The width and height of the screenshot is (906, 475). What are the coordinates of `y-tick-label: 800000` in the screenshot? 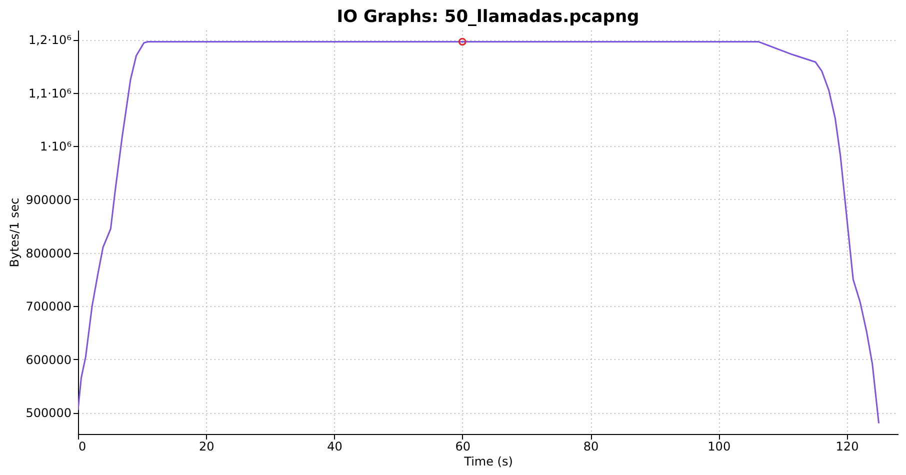 It's located at (49, 253).